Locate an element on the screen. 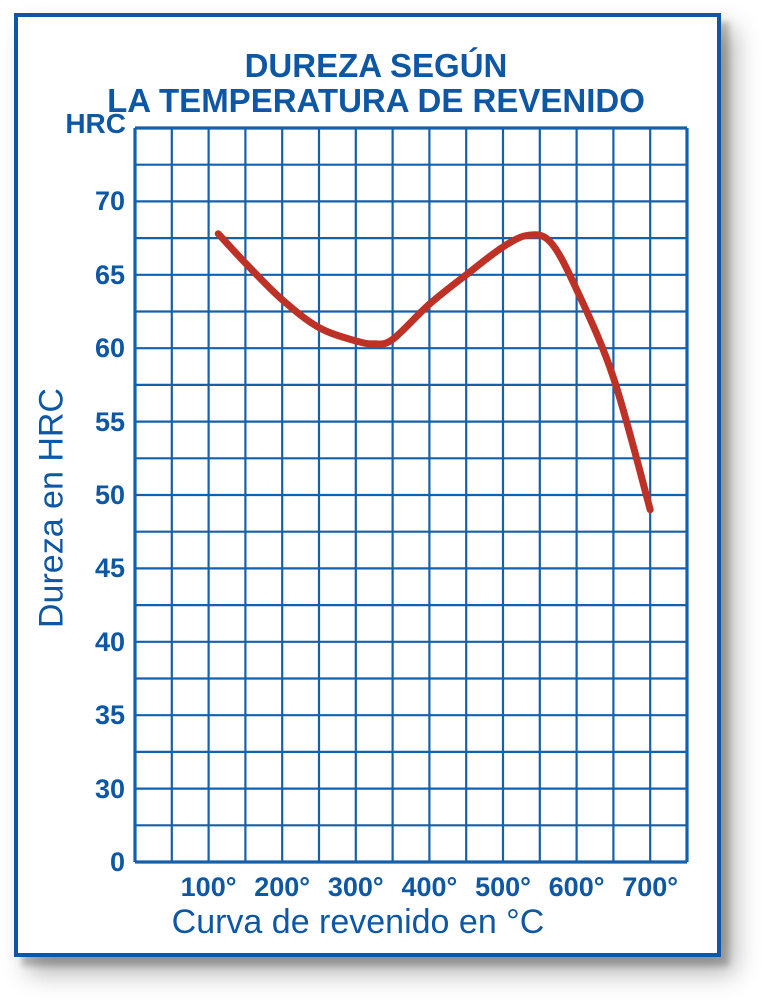 This screenshot has height=1004, width=768. y-tick-label: 40 is located at coordinates (109, 641).